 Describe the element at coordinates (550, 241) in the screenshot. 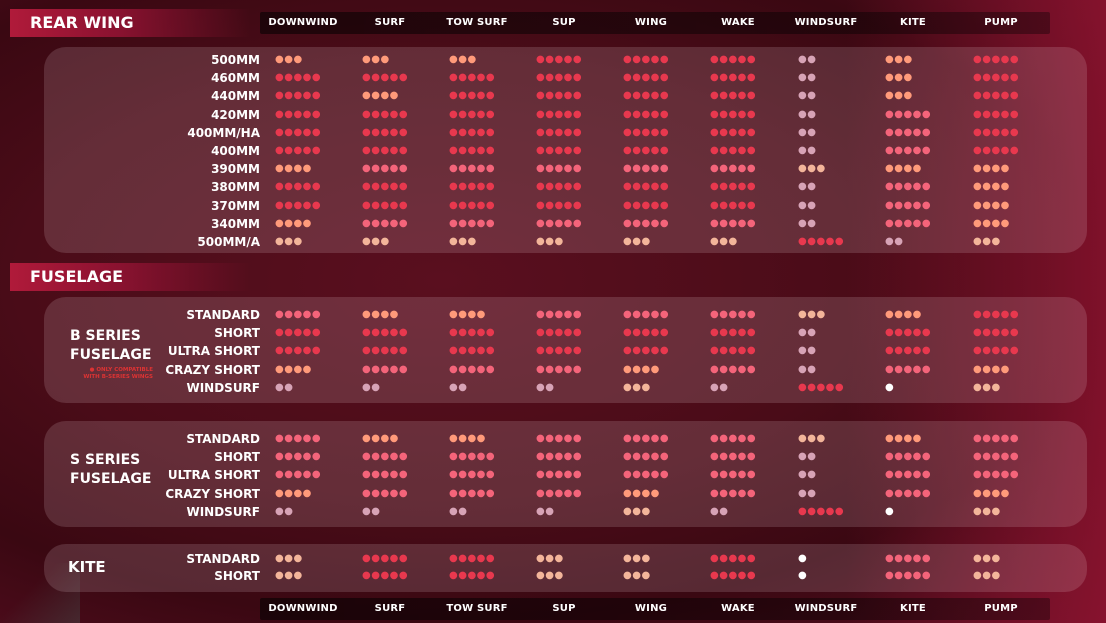

I see `rating-dots-sup: ●●●` at that location.